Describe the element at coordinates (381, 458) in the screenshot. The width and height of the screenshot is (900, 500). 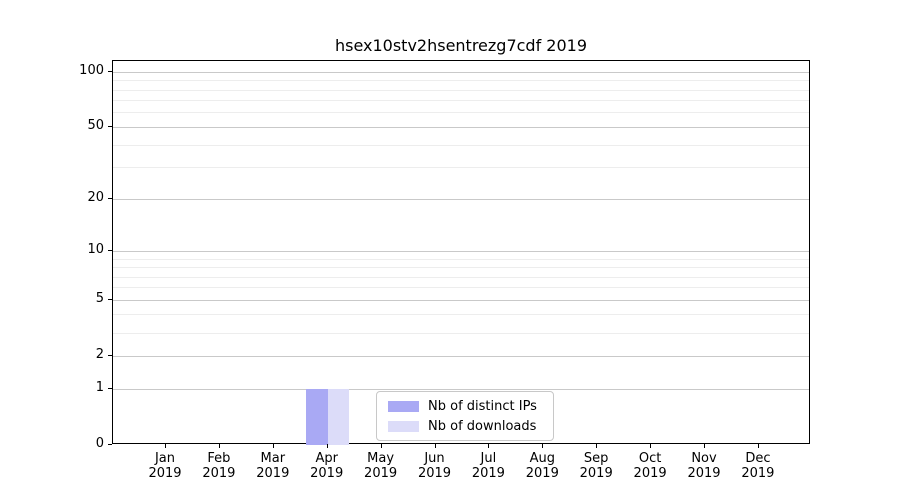
I see `month-label: May` at that location.